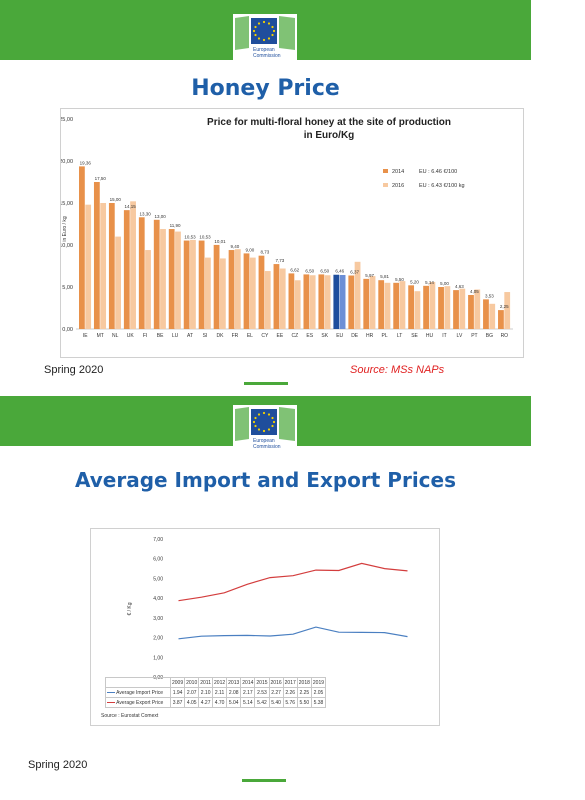 This screenshot has height=800, width=585. I want to click on bar-2014-EE, so click(276, 296).